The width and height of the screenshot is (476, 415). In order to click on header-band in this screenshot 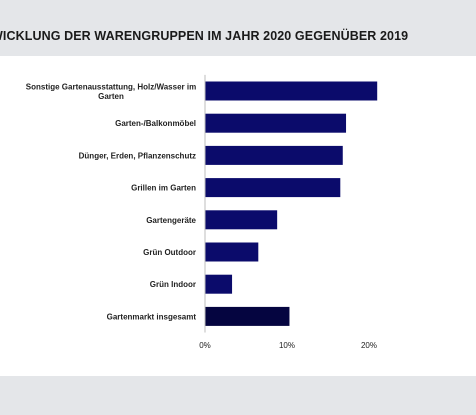, I will do `click(238, 28)`.